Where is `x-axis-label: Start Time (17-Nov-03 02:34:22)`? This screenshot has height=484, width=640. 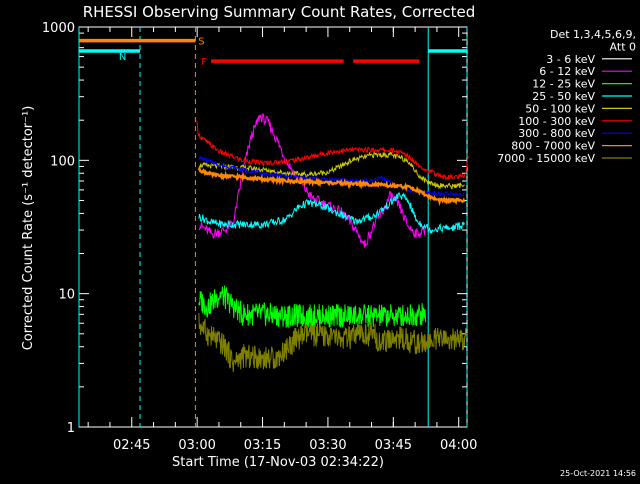 x-axis-label: Start Time (17-Nov-03 02:34:22) is located at coordinates (278, 462).